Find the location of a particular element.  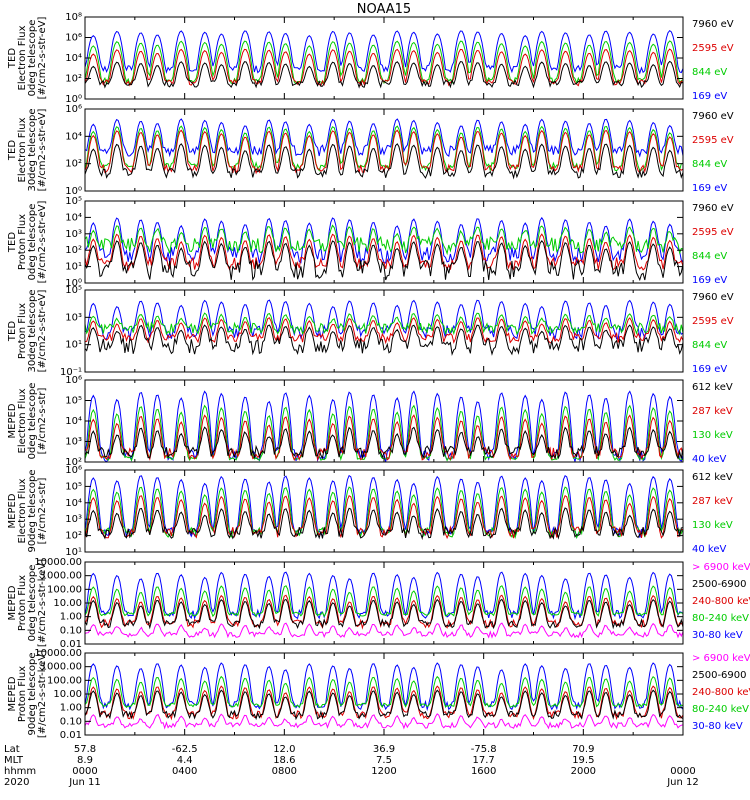

footer-value: 4.4 is located at coordinates (185, 760).